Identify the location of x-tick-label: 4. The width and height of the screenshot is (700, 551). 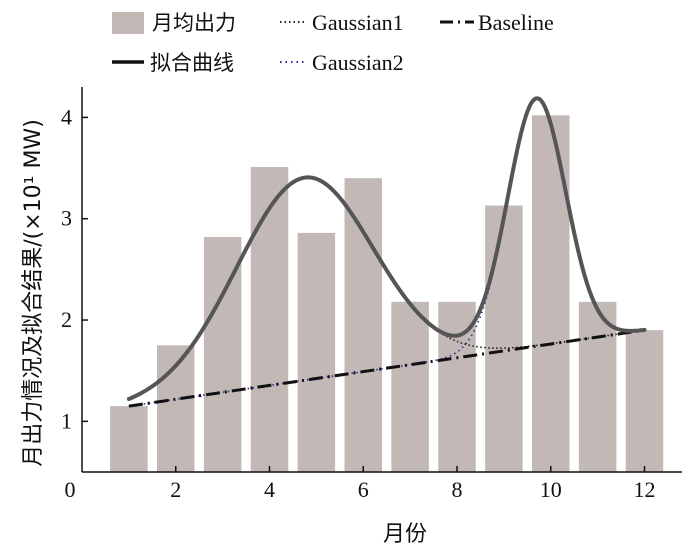
(269, 489).